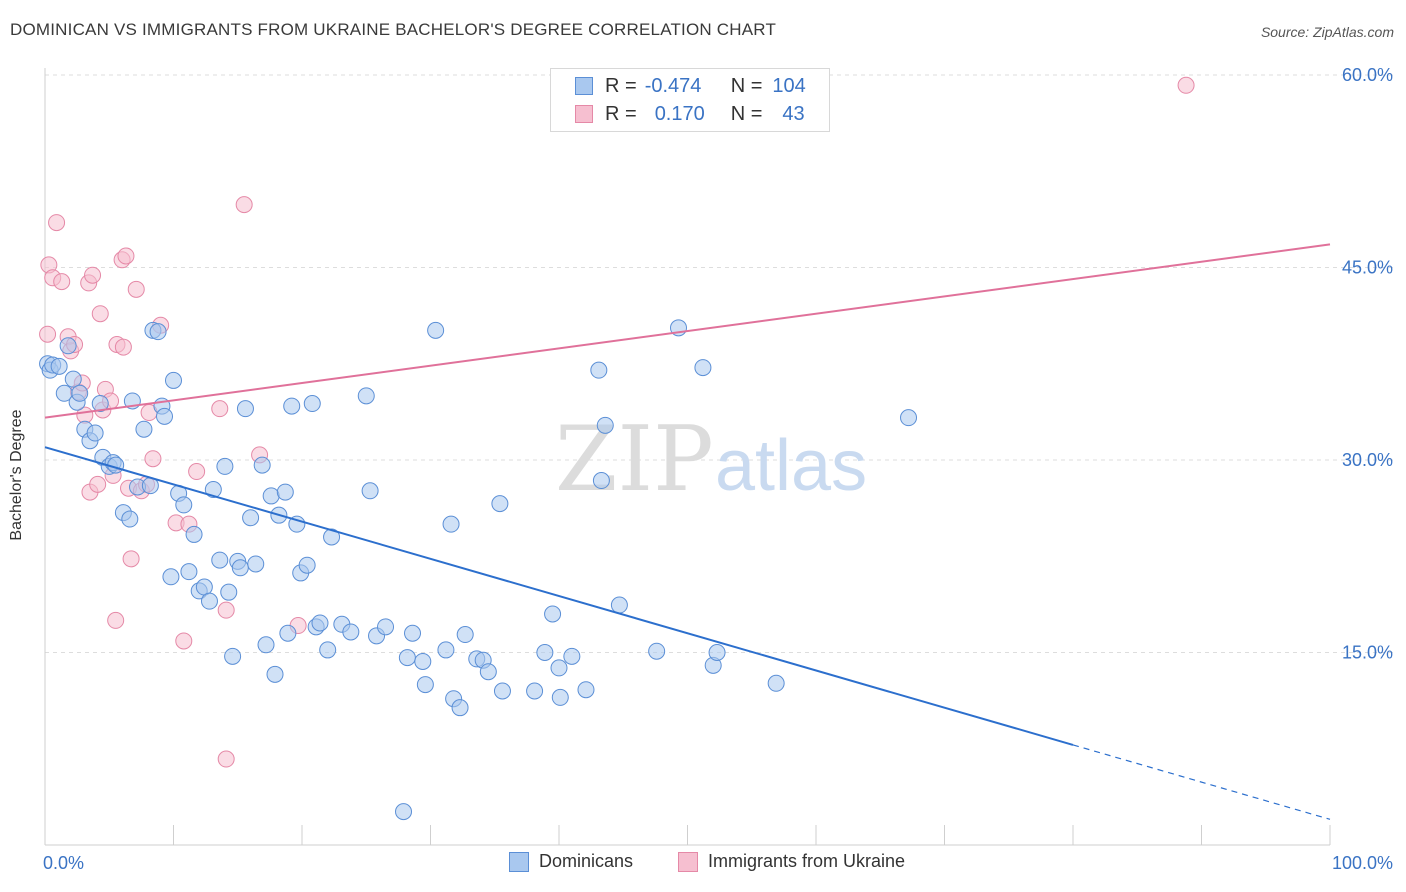  I want to click on watermark-zip: ZIP, so click(634, 459).